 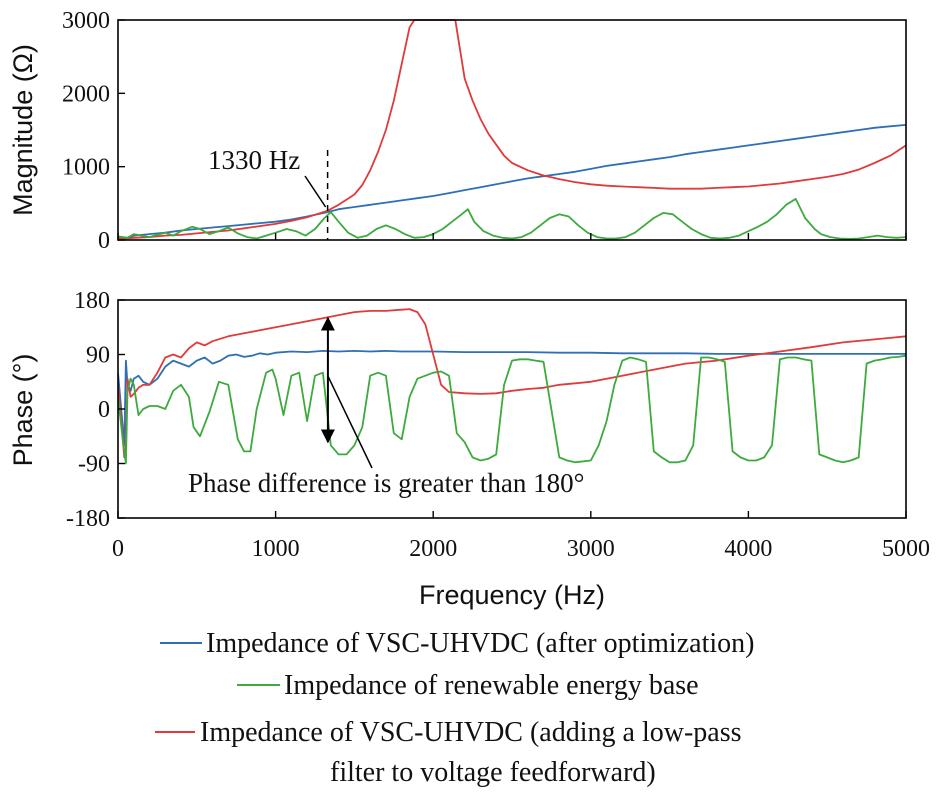 I want to click on phase-ytick-label: 0, so click(x=104, y=410).